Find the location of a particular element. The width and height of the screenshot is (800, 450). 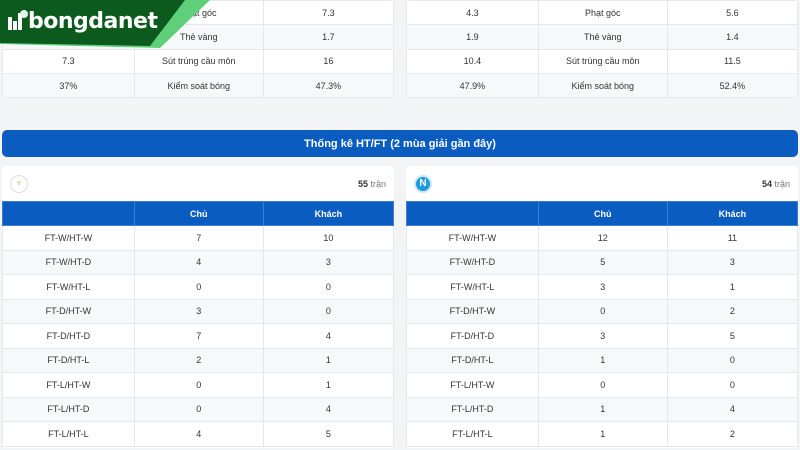

home-count: 5 is located at coordinates (602, 262).